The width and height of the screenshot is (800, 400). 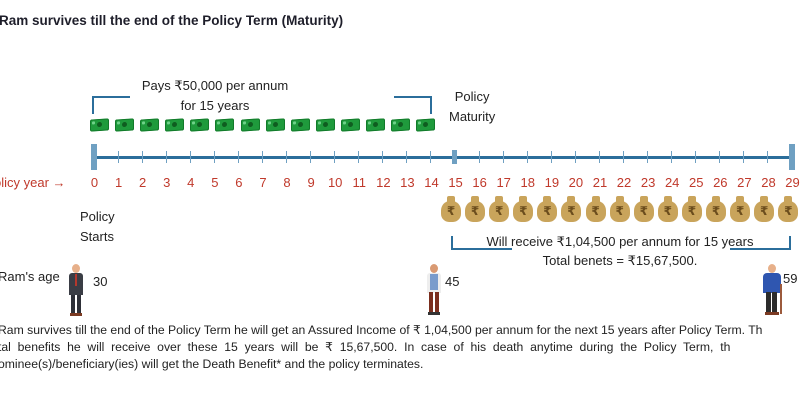 I want to click on year-label: 28, so click(x=768, y=182).